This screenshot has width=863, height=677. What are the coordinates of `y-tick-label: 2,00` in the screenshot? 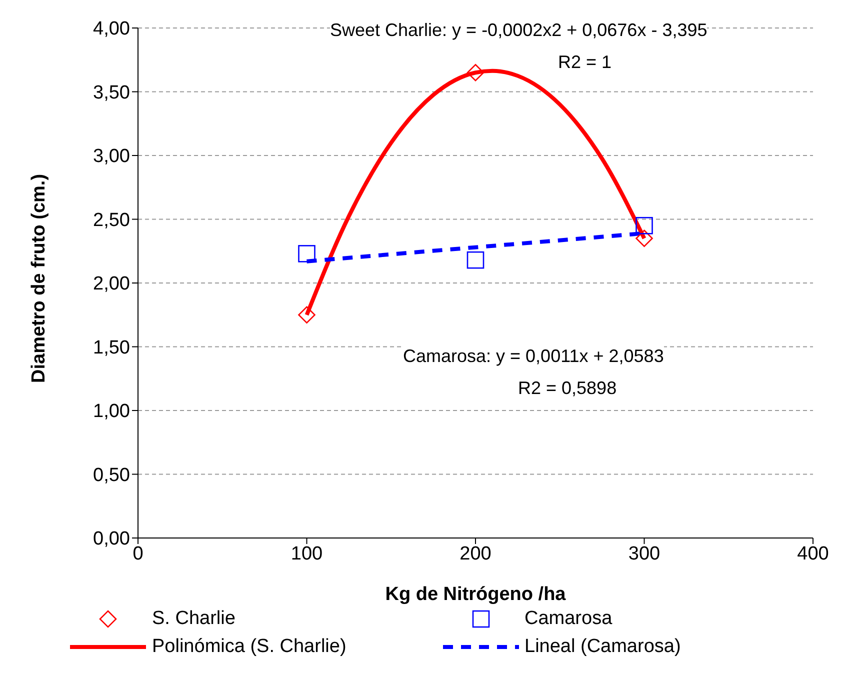 It's located at (111, 284).